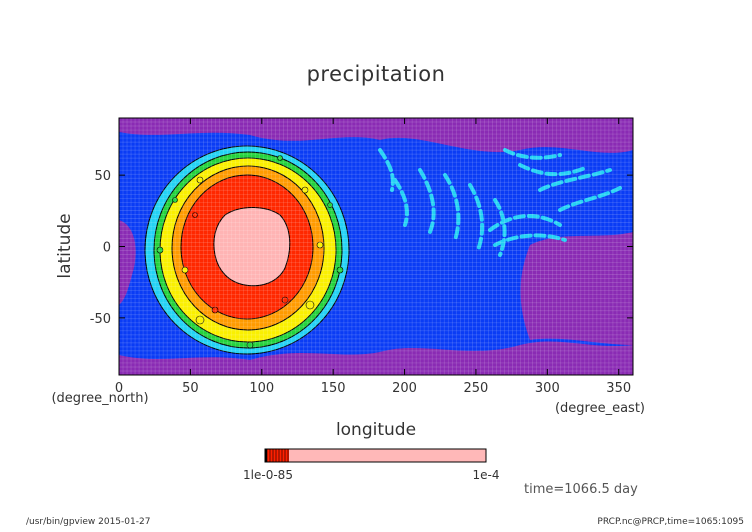 This screenshot has height=532, width=752. What do you see at coordinates (190, 388) in the screenshot?
I see `x-tick-label: 50` at bounding box center [190, 388].